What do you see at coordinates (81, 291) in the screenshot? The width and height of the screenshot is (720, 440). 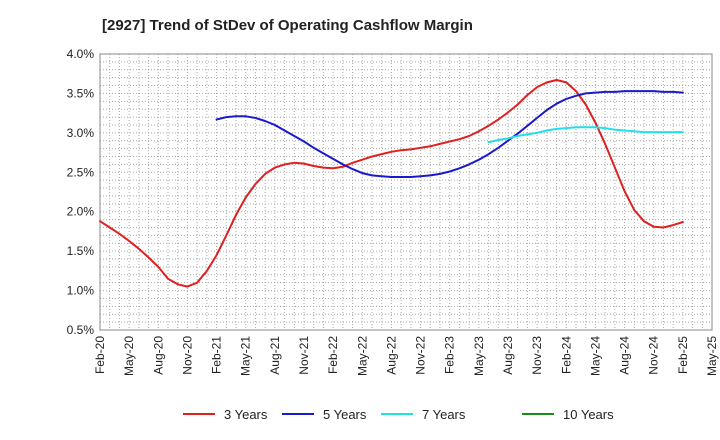 I see `y-tick-label: 1.0%` at bounding box center [81, 291].